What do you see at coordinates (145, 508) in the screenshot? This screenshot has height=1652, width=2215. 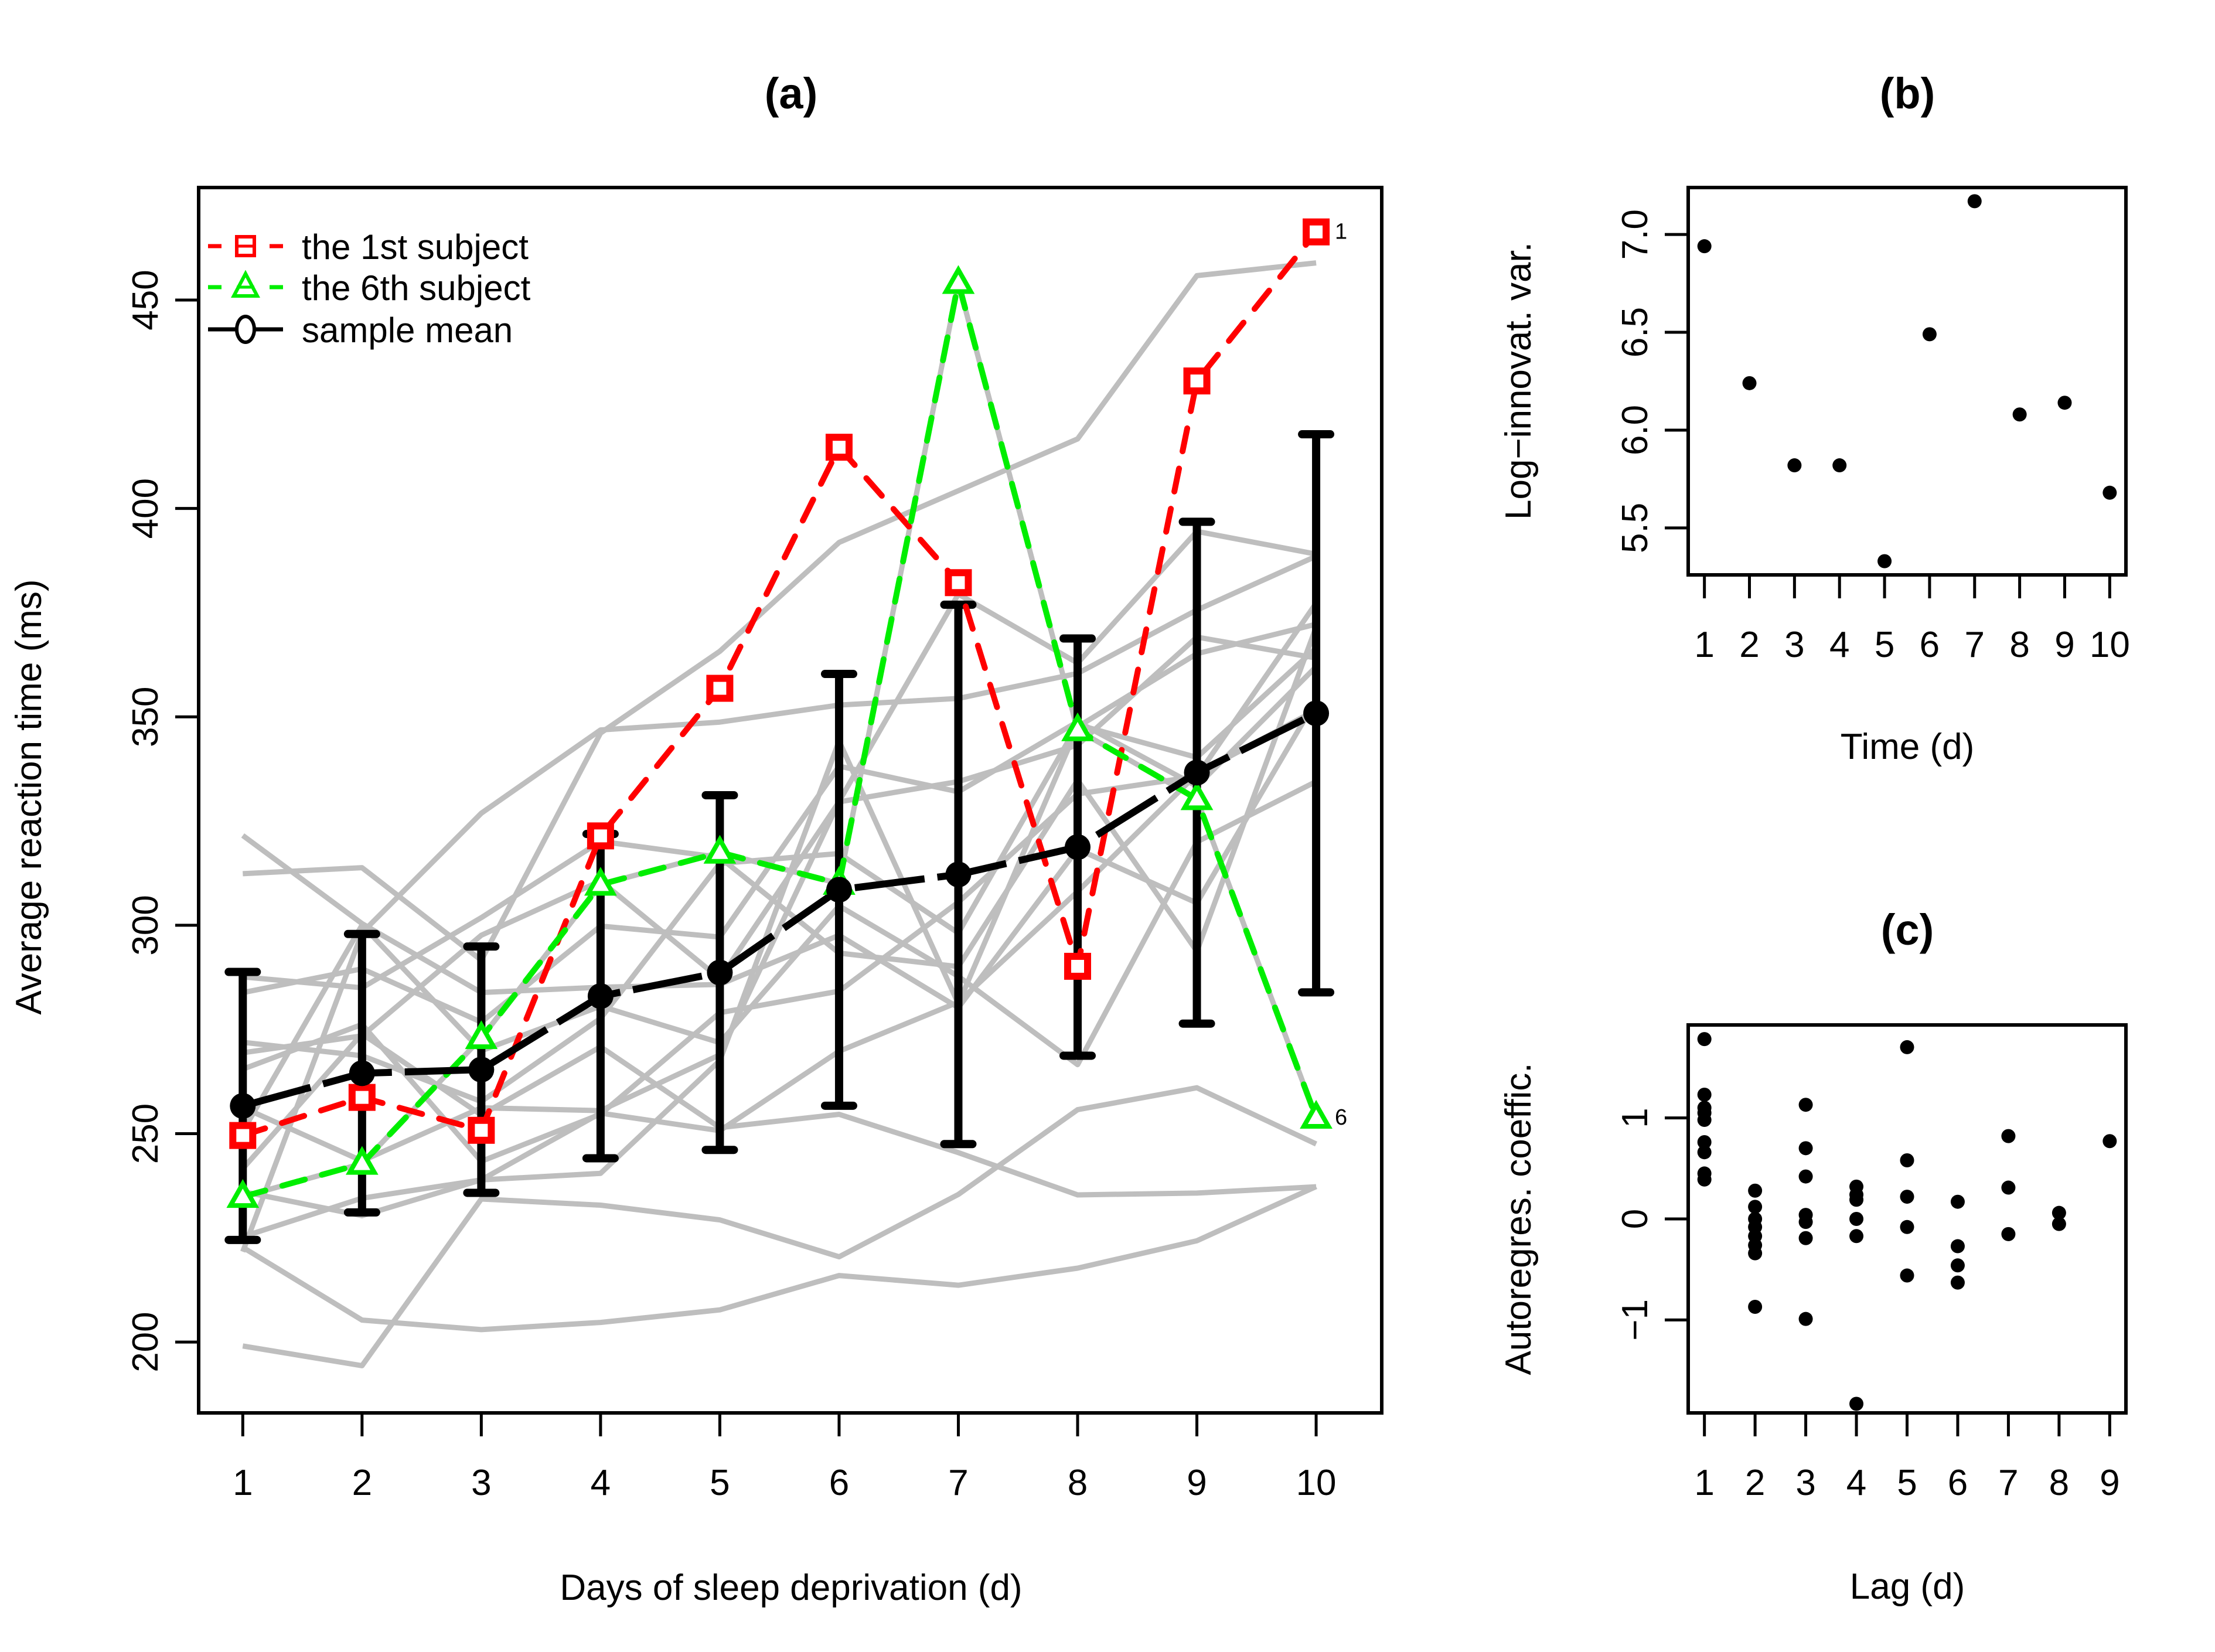 I see `y-tick-label: 400` at bounding box center [145, 508].